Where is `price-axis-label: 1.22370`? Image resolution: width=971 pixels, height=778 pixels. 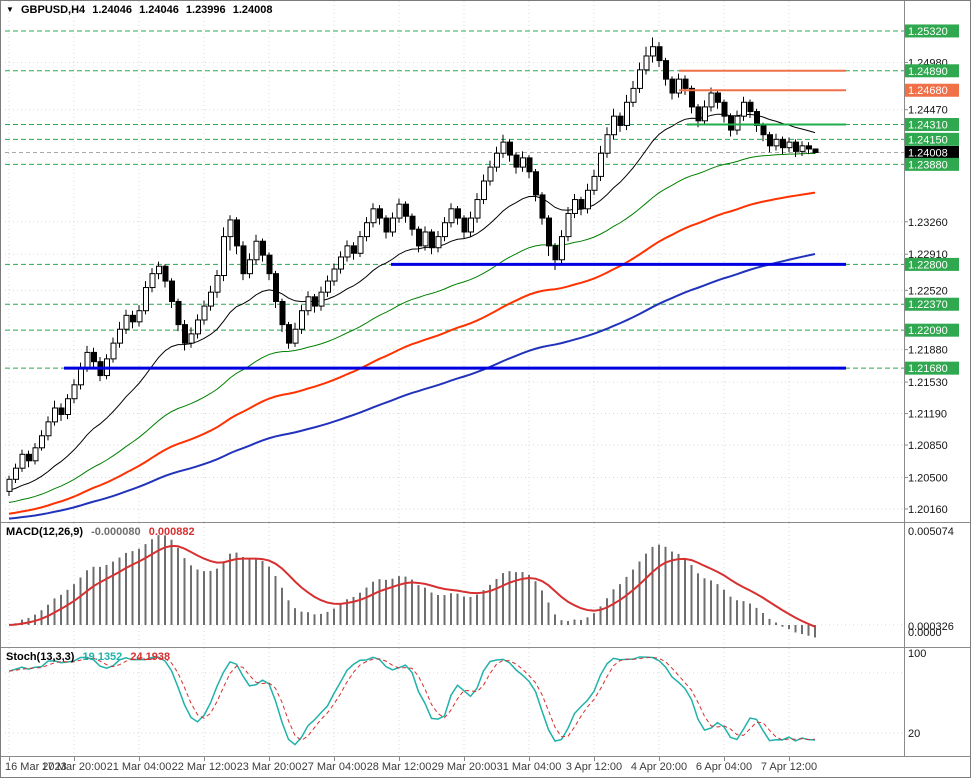 price-axis-label: 1.22370 is located at coordinates (928, 305).